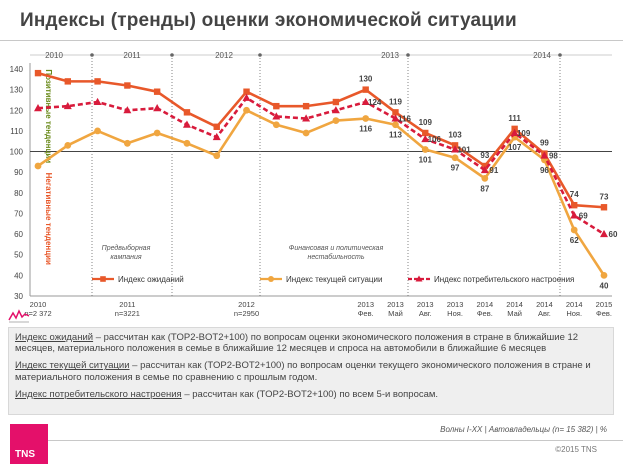  I want to click on x-tick-label-top: 2013, so click(395, 304).